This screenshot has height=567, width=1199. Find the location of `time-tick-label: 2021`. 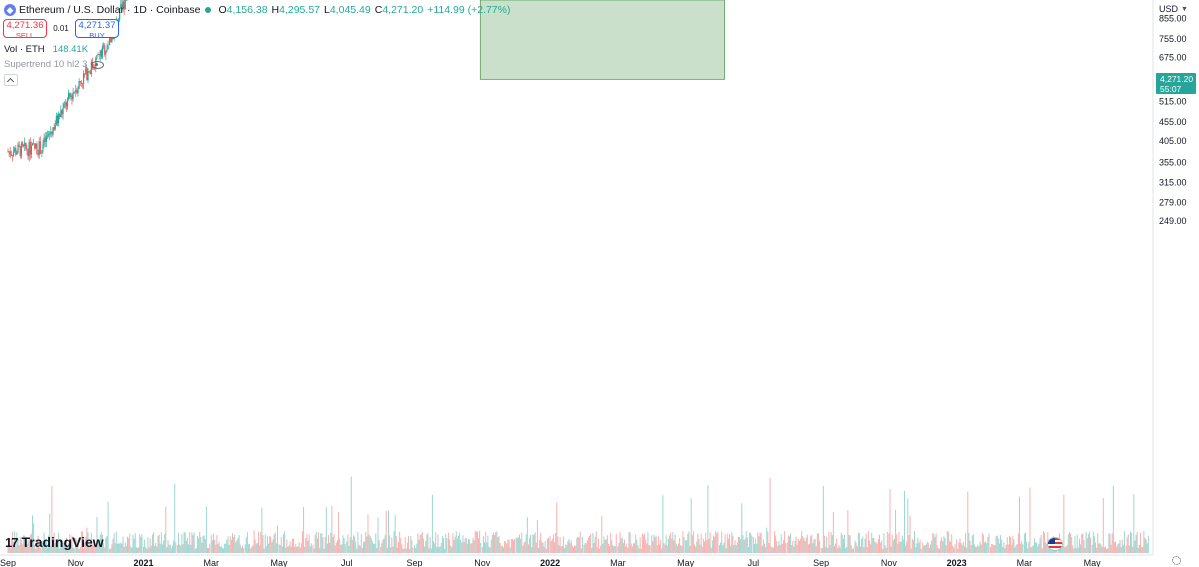

time-tick-label: 2021 is located at coordinates (144, 562).